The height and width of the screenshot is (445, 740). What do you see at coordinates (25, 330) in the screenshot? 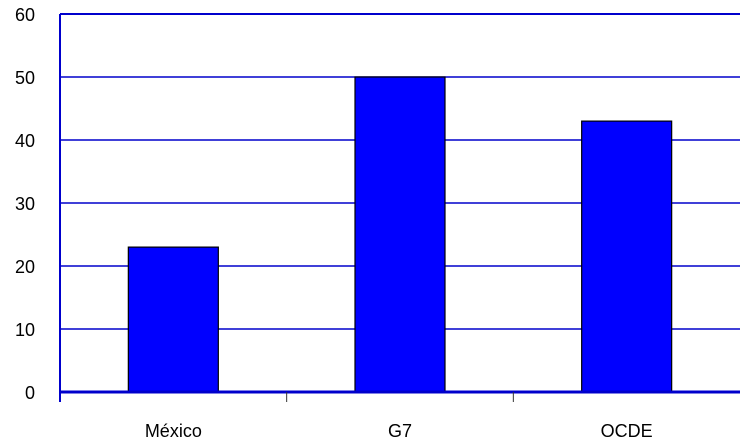
I see `y-tick-label: 10` at bounding box center [25, 330].